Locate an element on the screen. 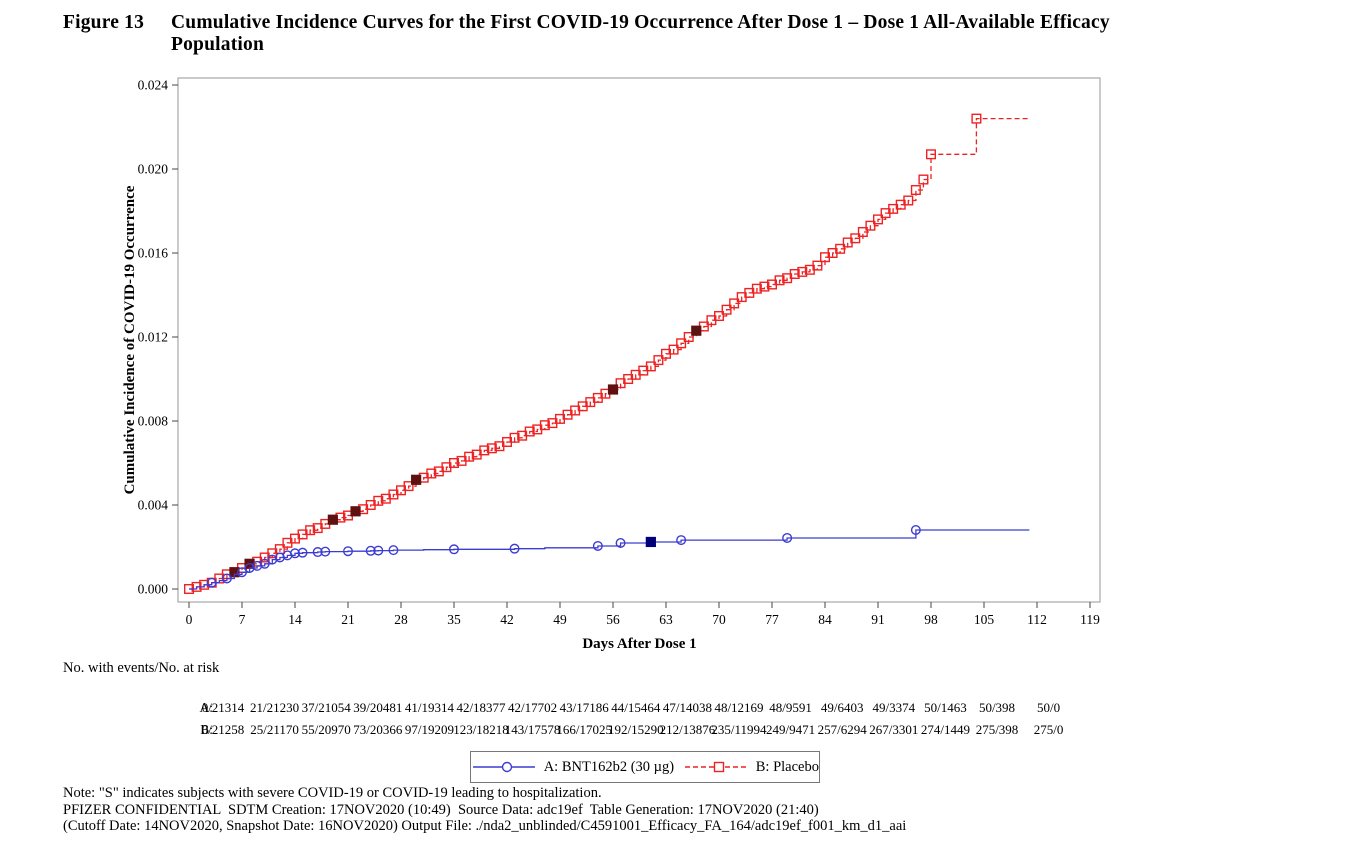 The height and width of the screenshot is (845, 1350). risk-value: 44/15464 is located at coordinates (636, 707).